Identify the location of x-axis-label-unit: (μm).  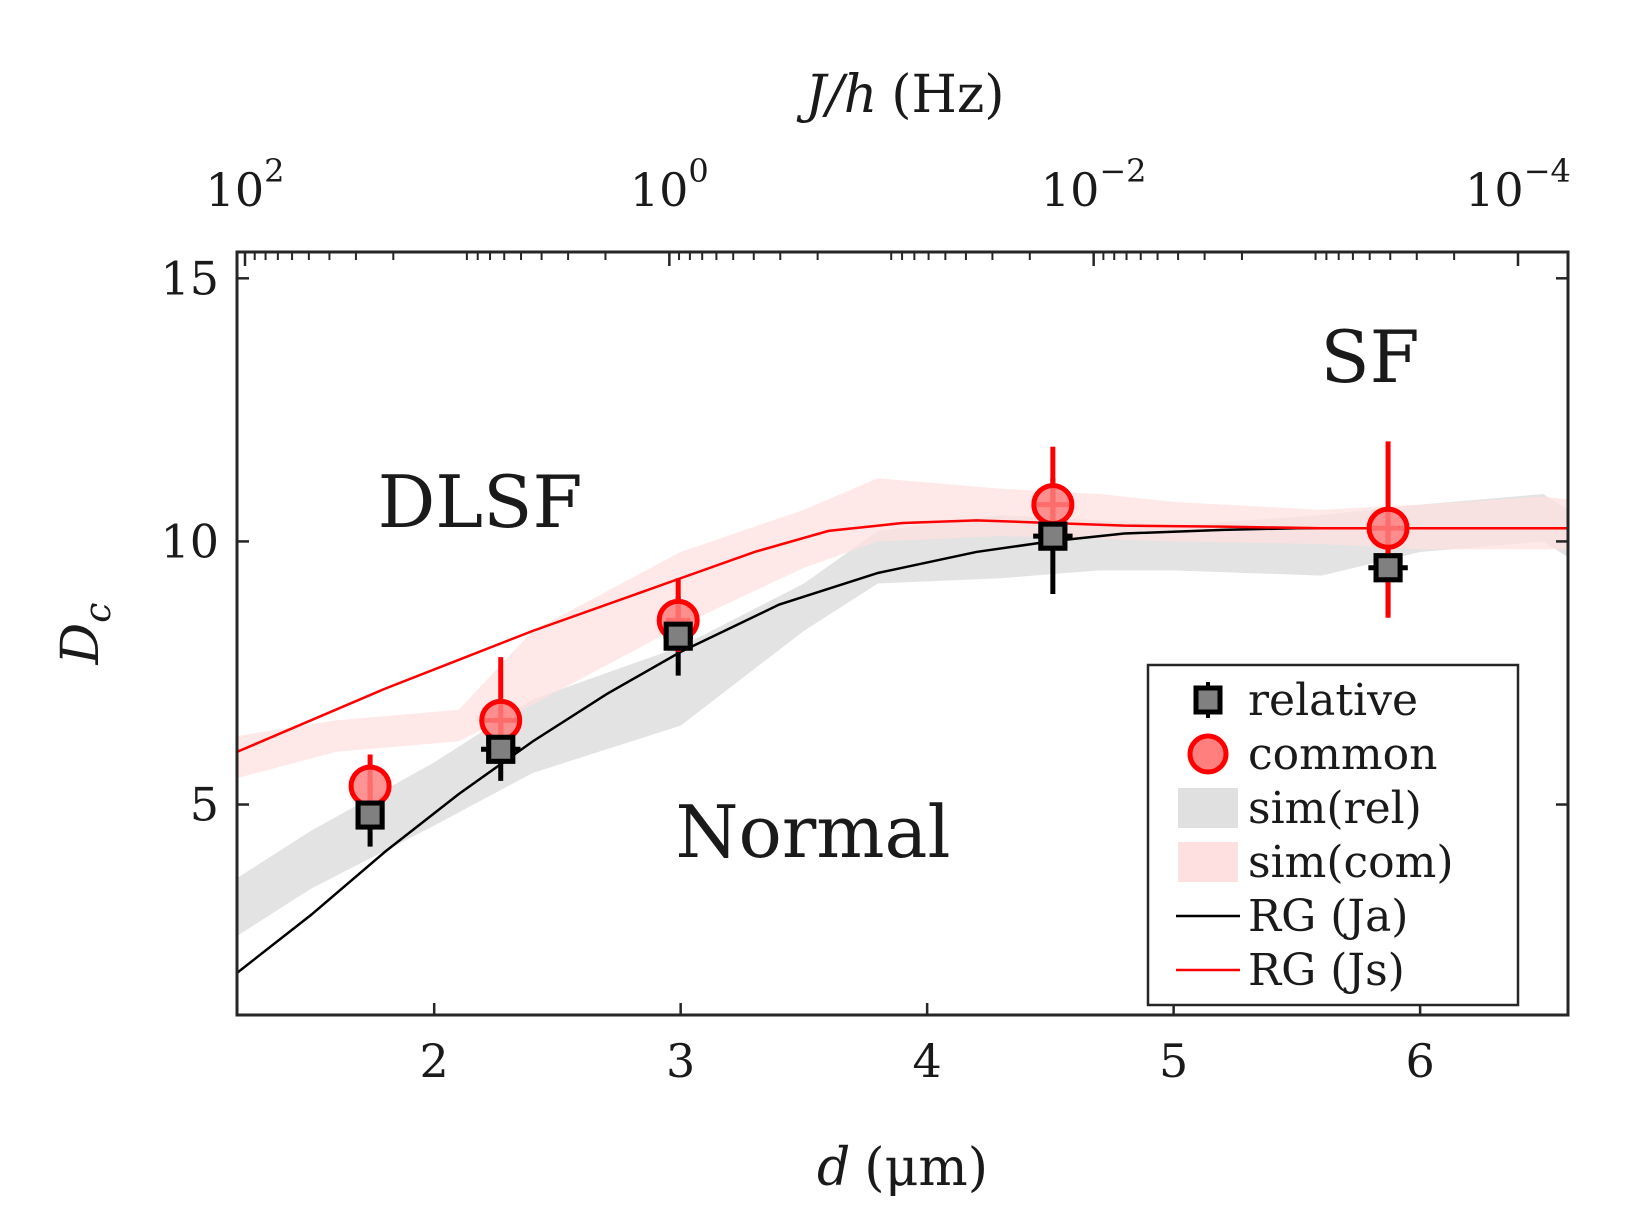
(926, 1168).